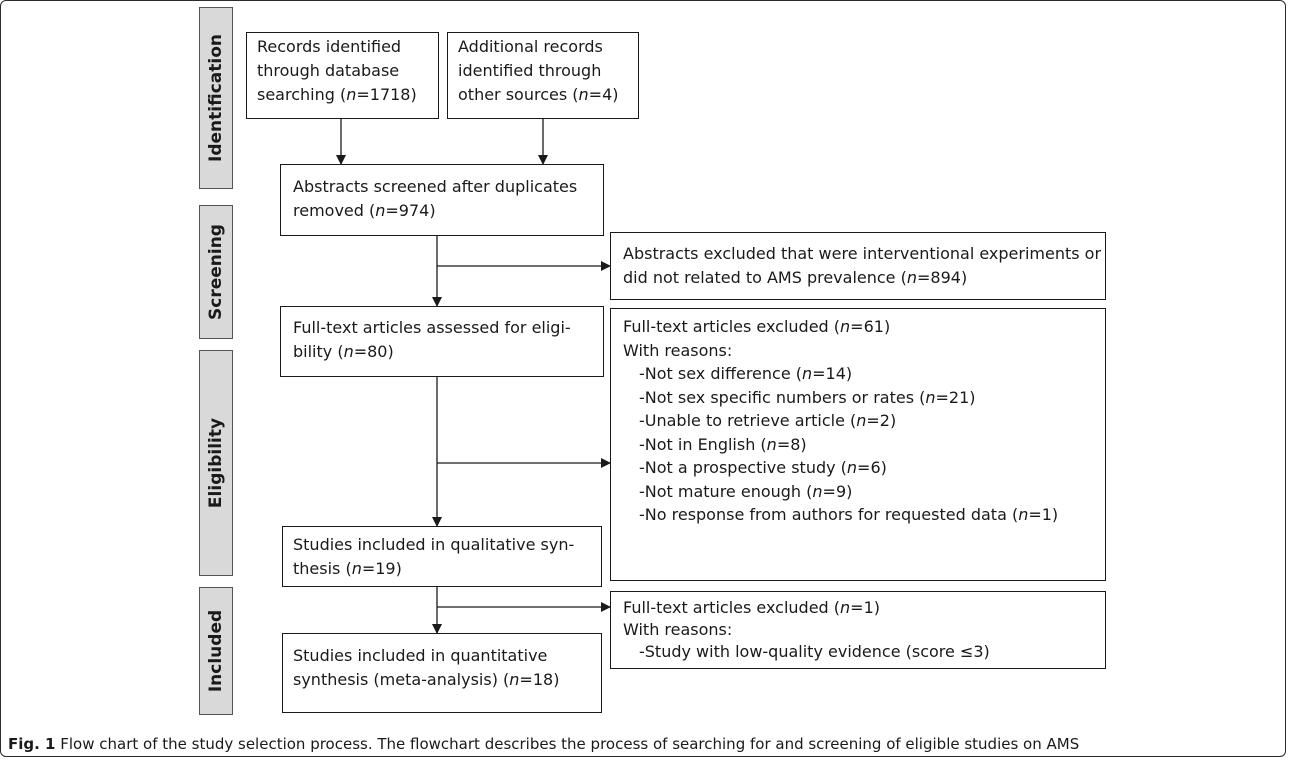 The height and width of the screenshot is (761, 1290). I want to click on reason-item: -Not a prospective study (n=6), so click(763, 467).